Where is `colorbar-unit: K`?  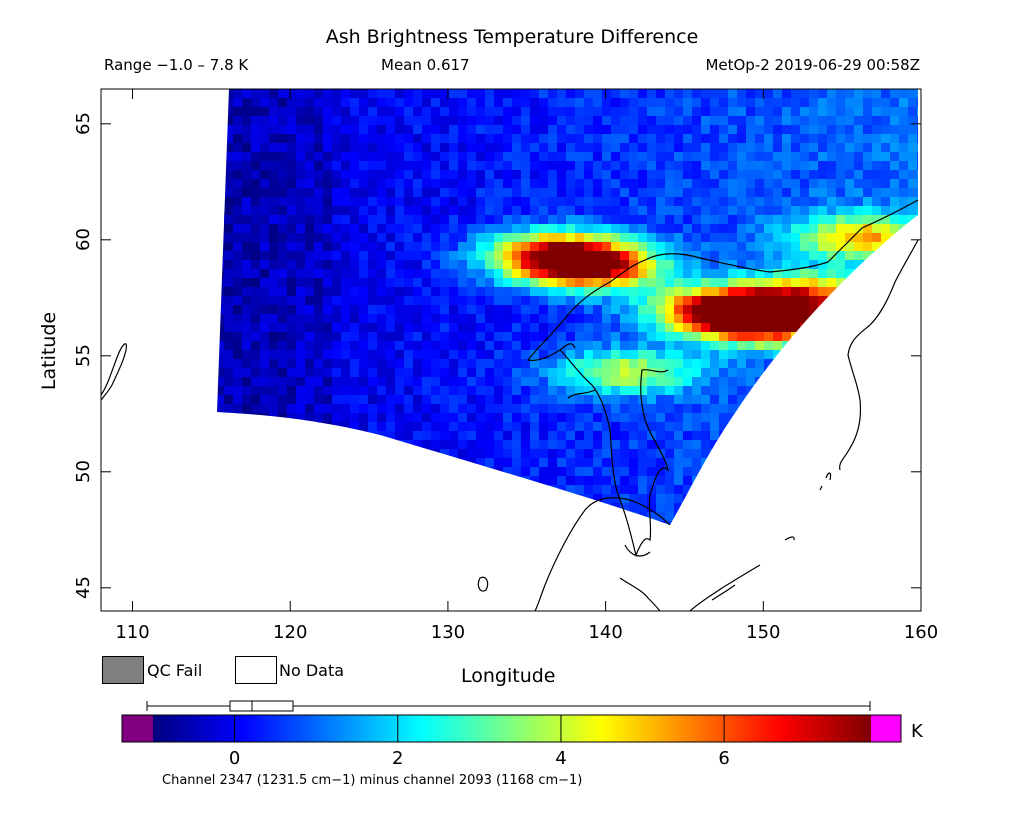
colorbar-unit: K is located at coordinates (917, 731).